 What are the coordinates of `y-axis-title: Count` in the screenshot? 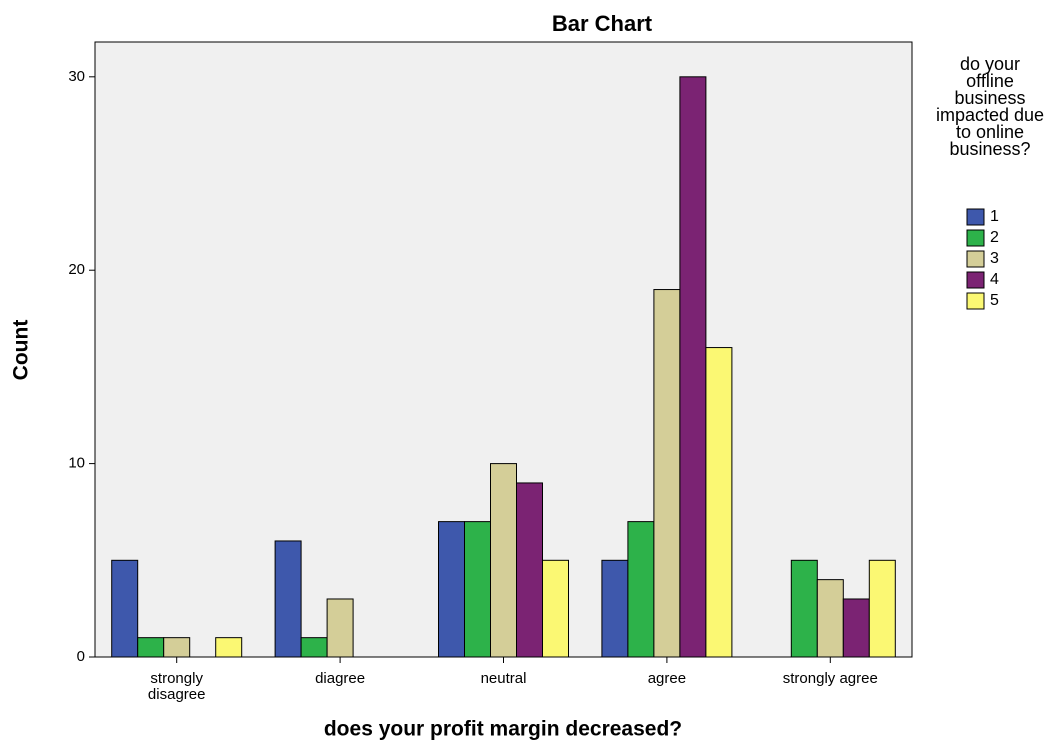 It's located at (21, 350).